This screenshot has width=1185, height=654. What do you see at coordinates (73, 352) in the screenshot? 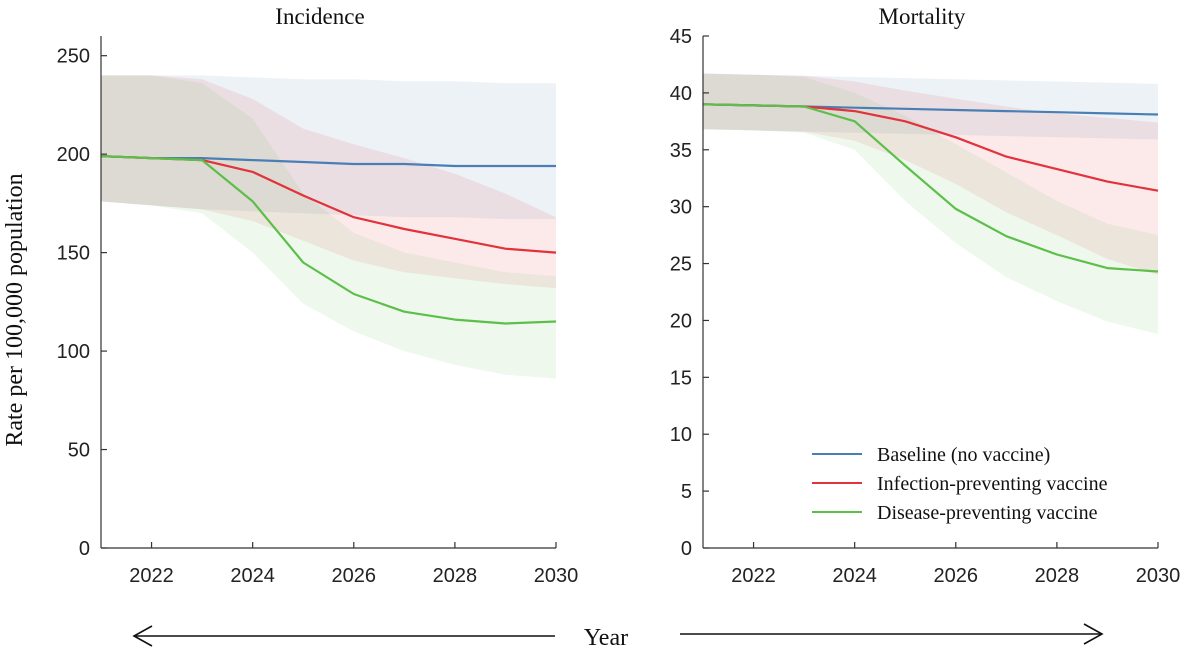
I see `incidence-y-tick-label: 100` at bounding box center [73, 352].